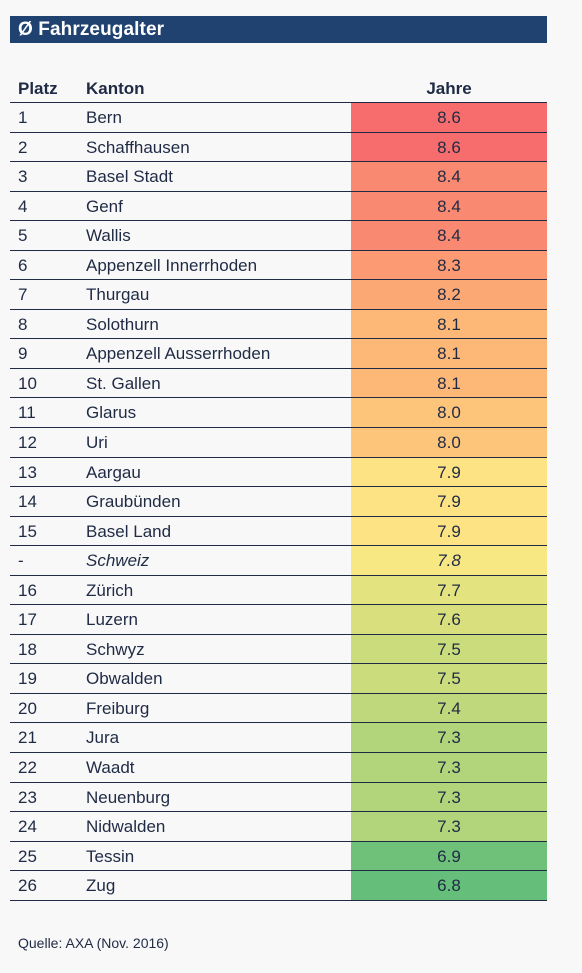 Image resolution: width=582 pixels, height=973 pixels. Describe the element at coordinates (27, 443) in the screenshot. I see `cell-platz: 12` at that location.